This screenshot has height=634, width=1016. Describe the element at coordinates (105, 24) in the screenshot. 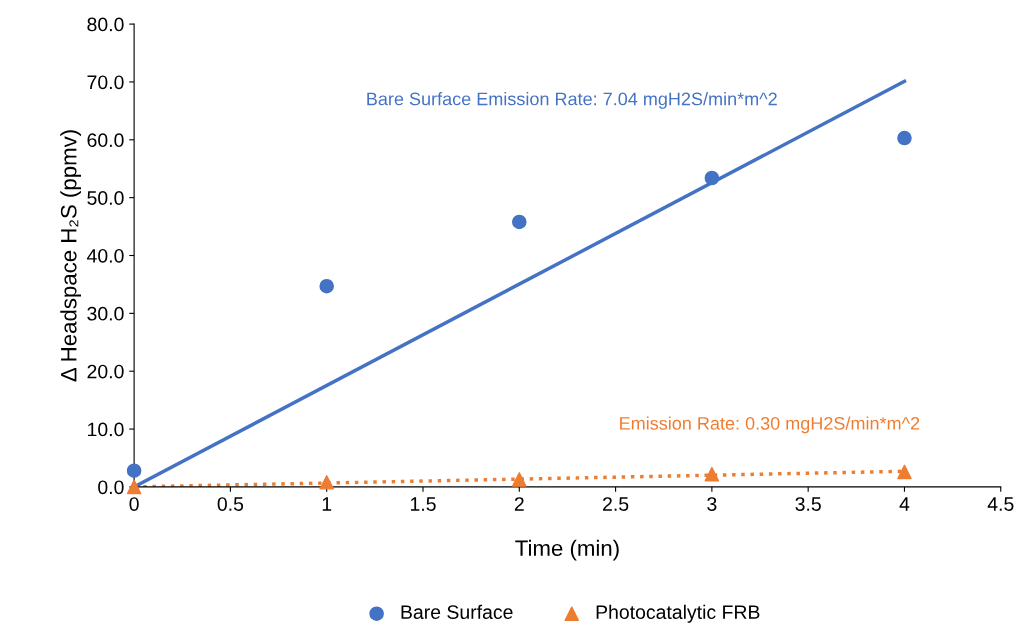

I see `y-tick-label: 80.0` at that location.